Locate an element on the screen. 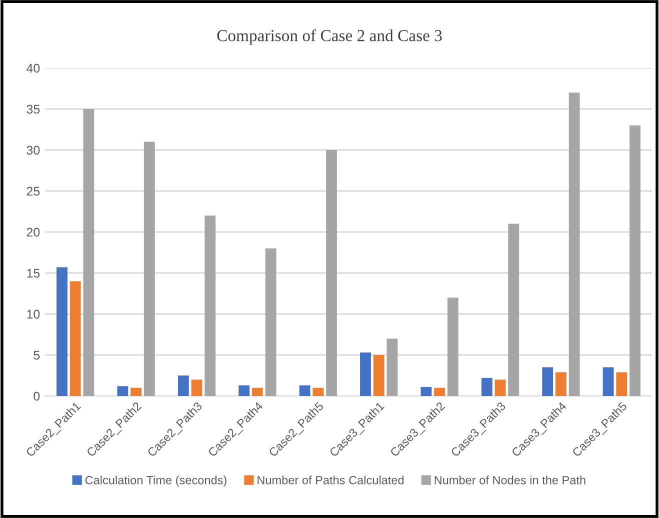  y-tick-label: 20 is located at coordinates (33, 232).